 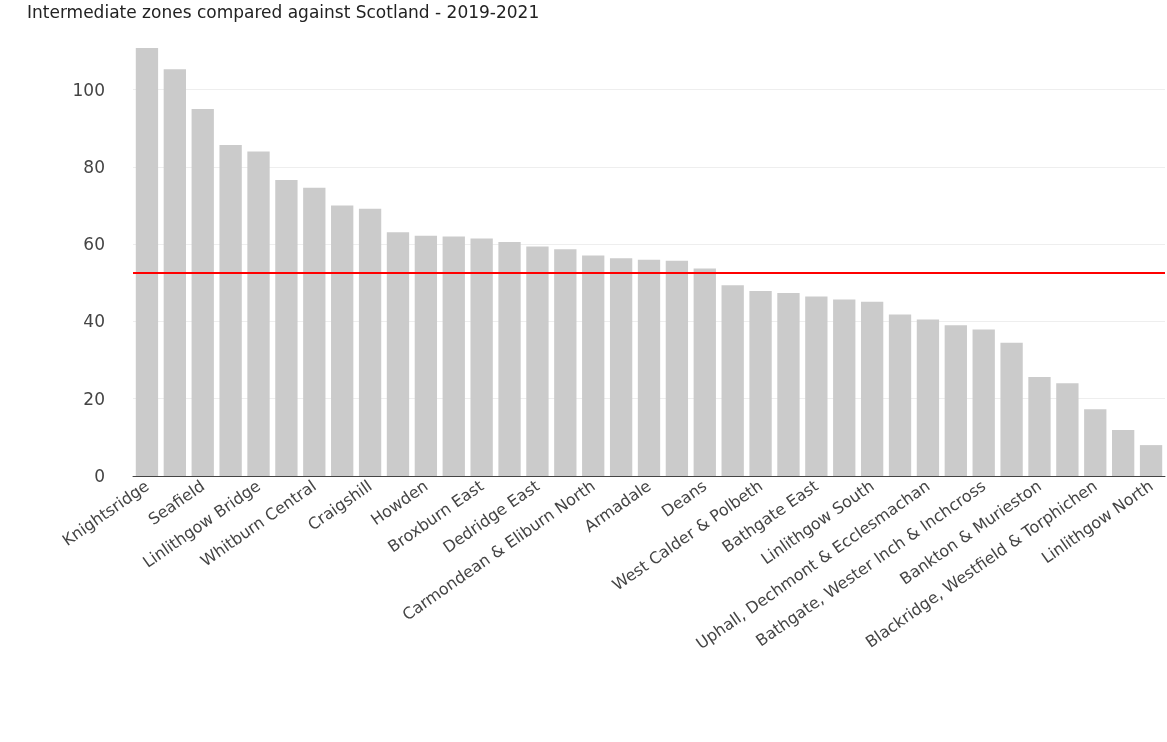 What do you see at coordinates (99, 476) in the screenshot?
I see `y-tick-label: 0` at bounding box center [99, 476].